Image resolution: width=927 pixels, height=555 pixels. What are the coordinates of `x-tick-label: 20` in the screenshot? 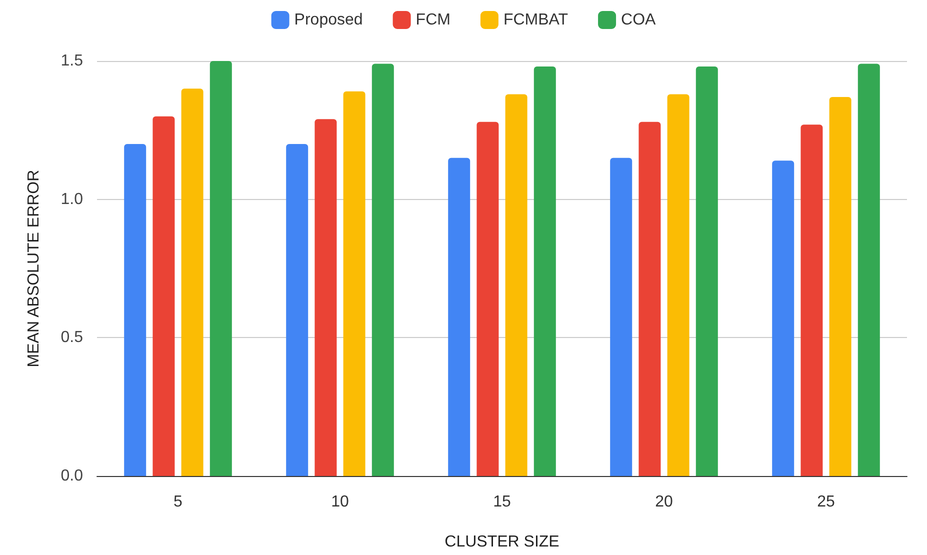 It's located at (664, 502).